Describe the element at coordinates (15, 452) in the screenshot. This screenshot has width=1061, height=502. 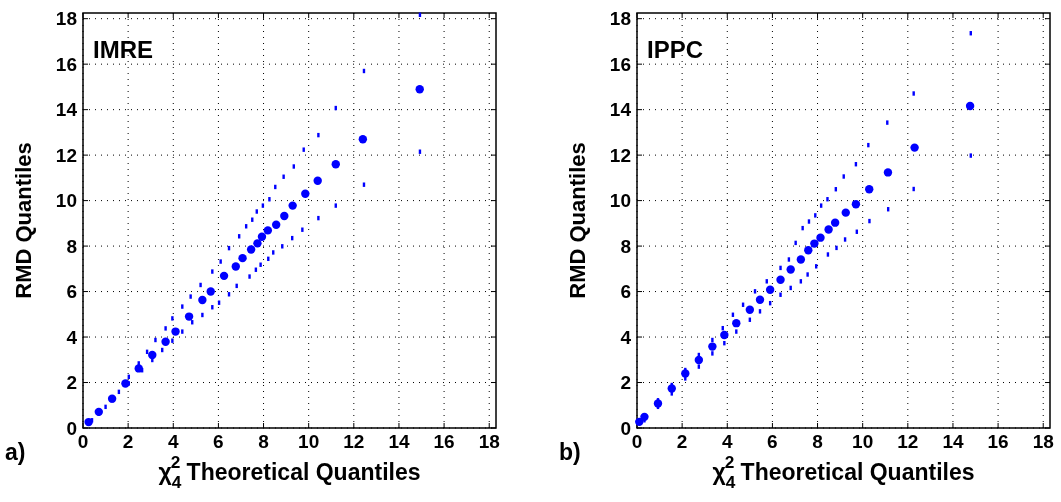
I see `text: a)` at that location.